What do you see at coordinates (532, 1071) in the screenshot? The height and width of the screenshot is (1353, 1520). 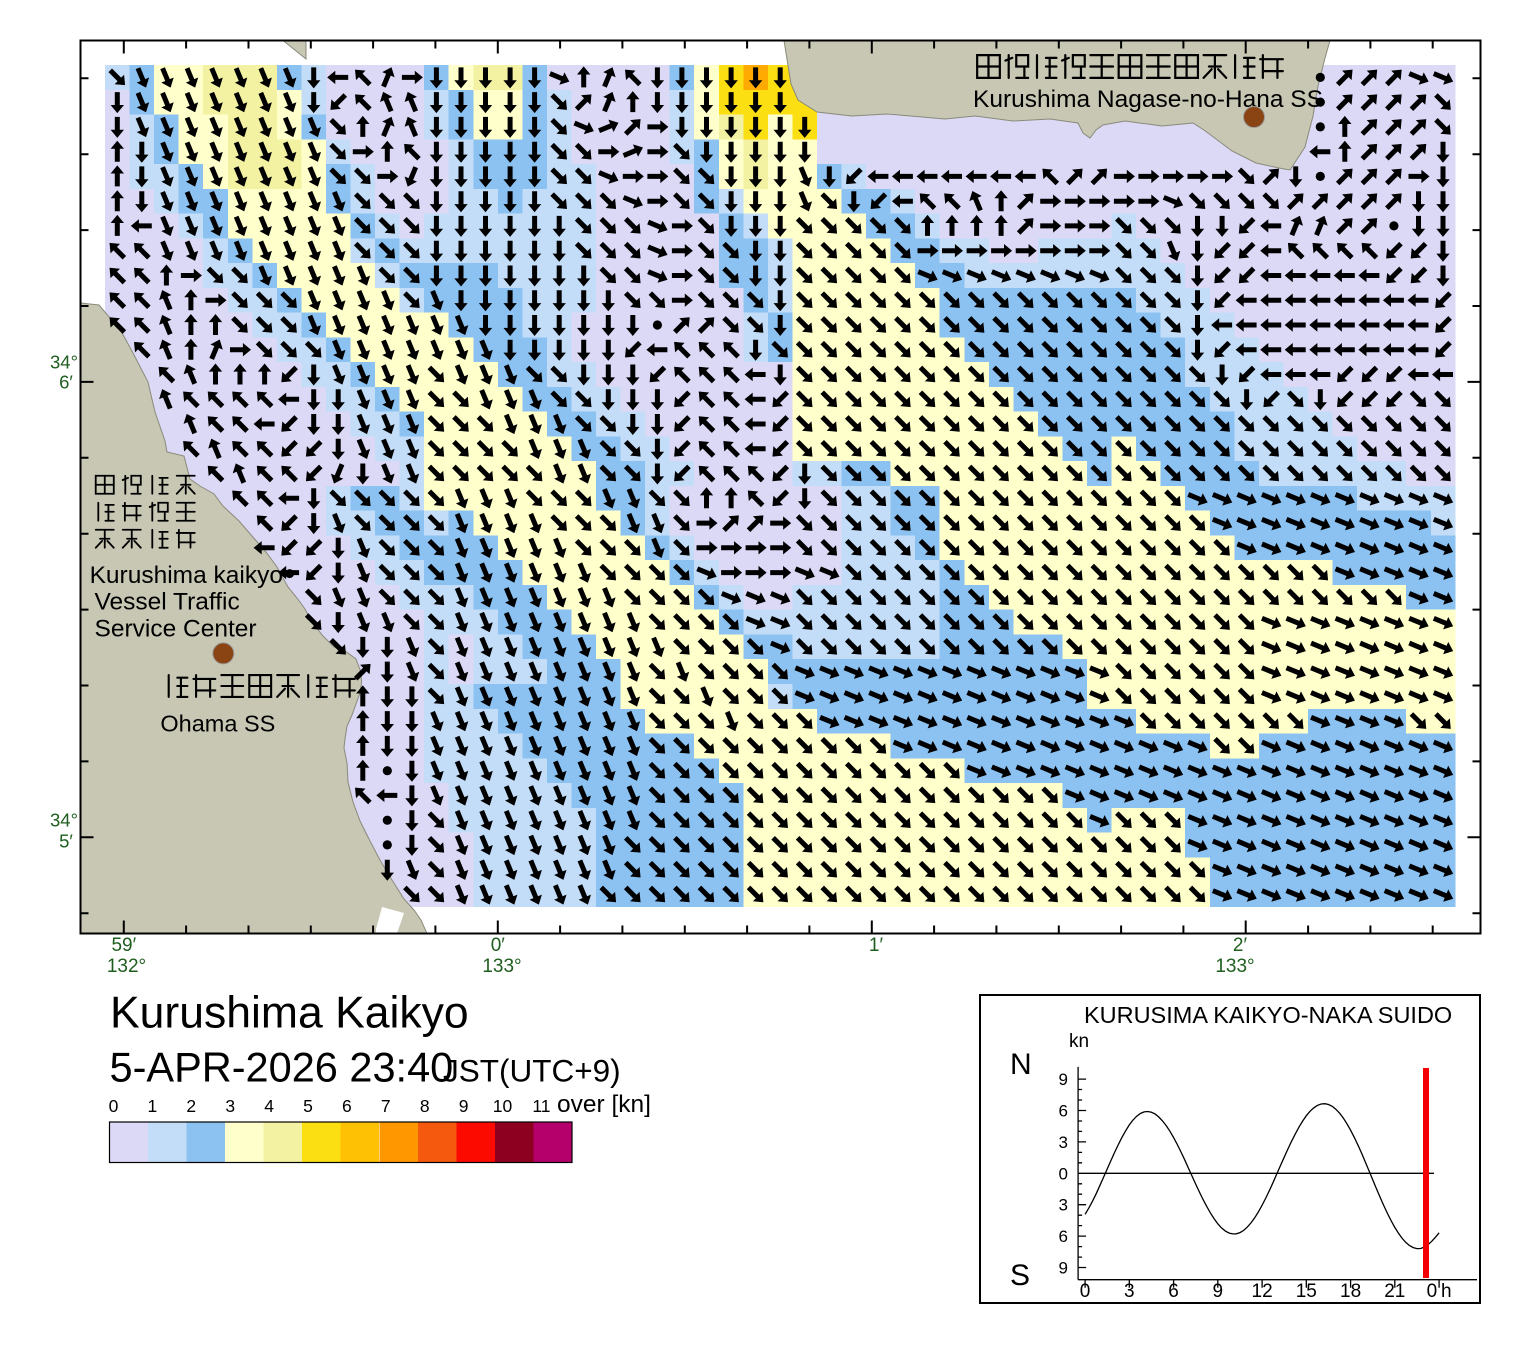 I see `svg-text: JST(UTC+9)` at bounding box center [532, 1071].